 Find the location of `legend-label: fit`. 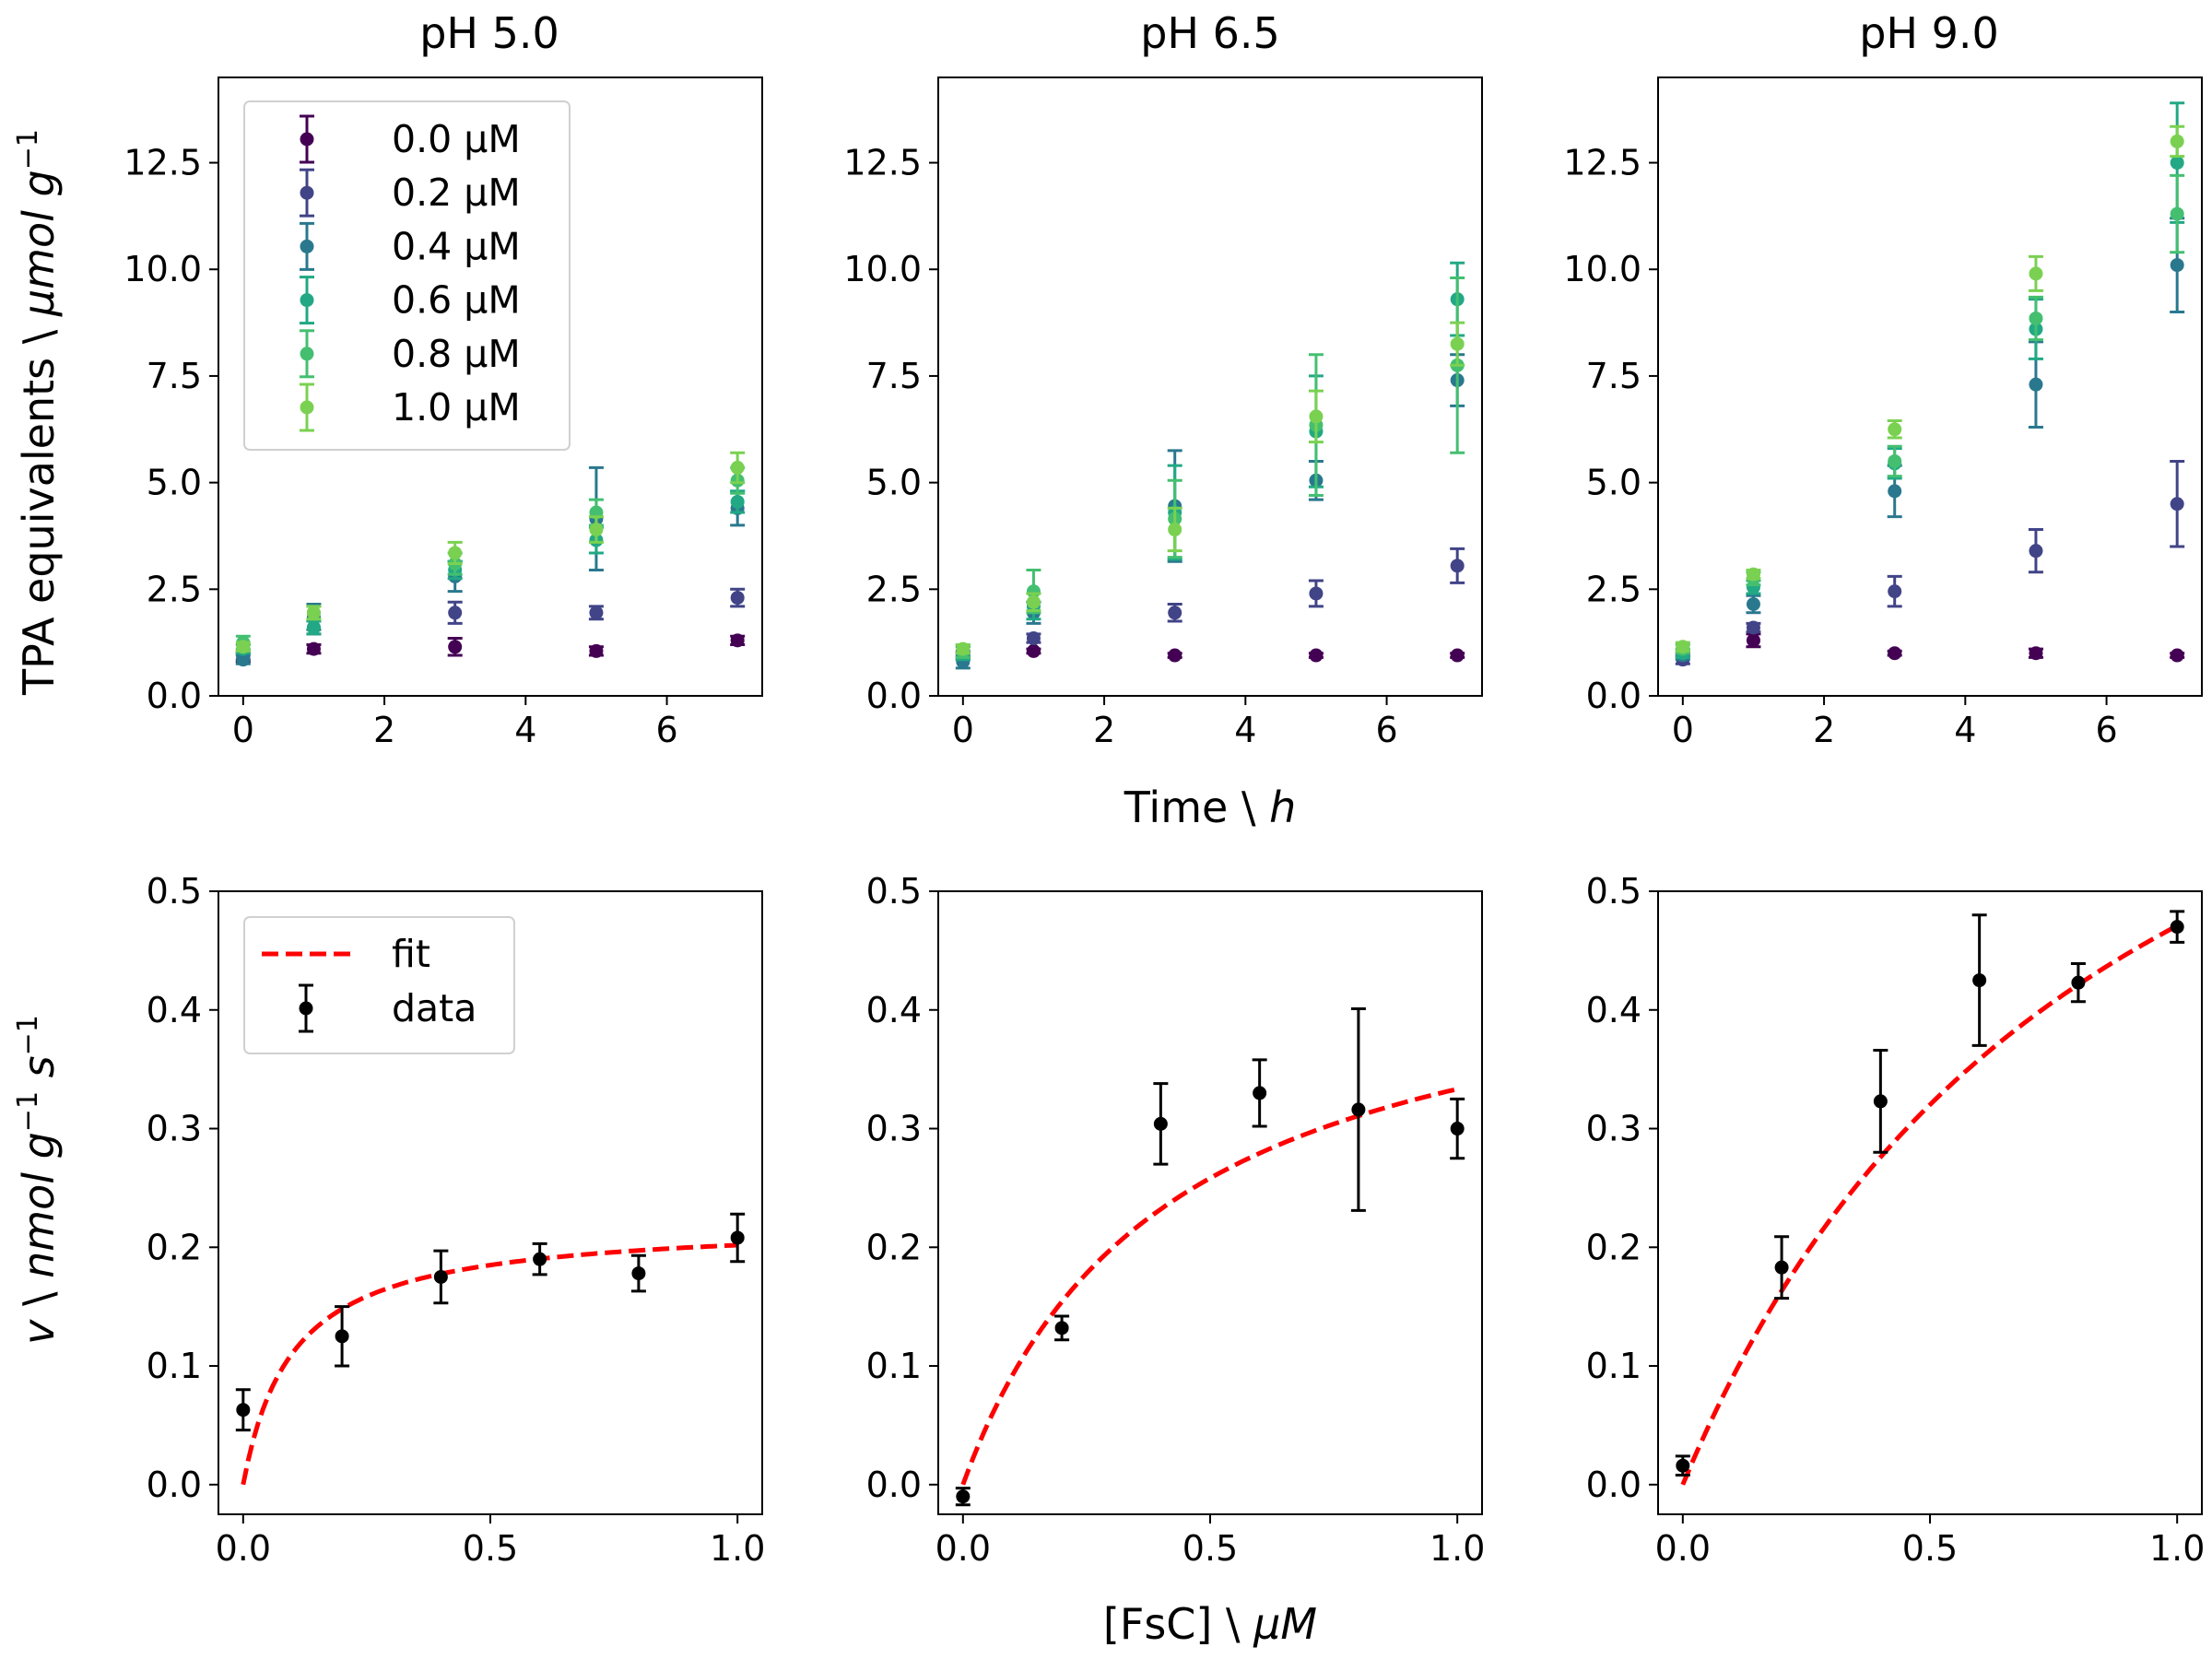

legend-label: fit is located at coordinates (411, 954).